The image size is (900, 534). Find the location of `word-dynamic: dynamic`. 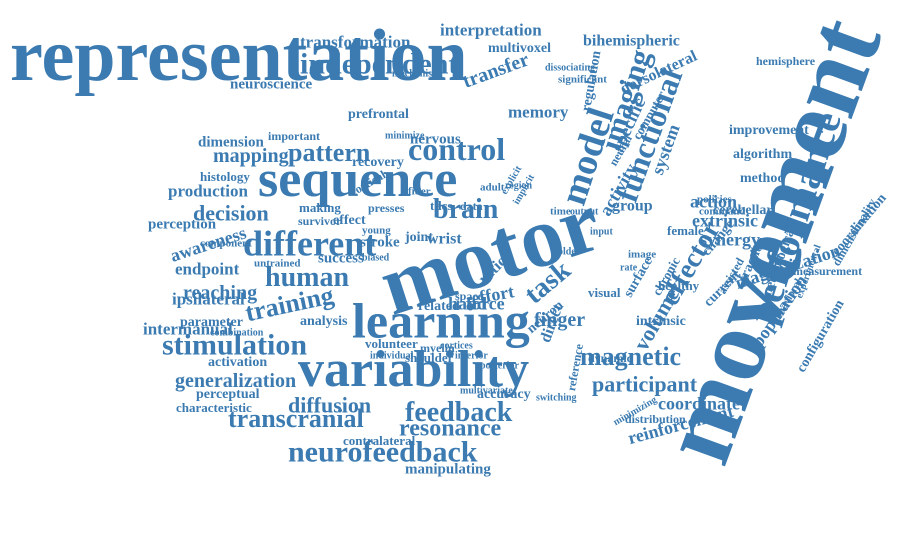

word-dynamic: dynamic is located at coordinates (610, 357).